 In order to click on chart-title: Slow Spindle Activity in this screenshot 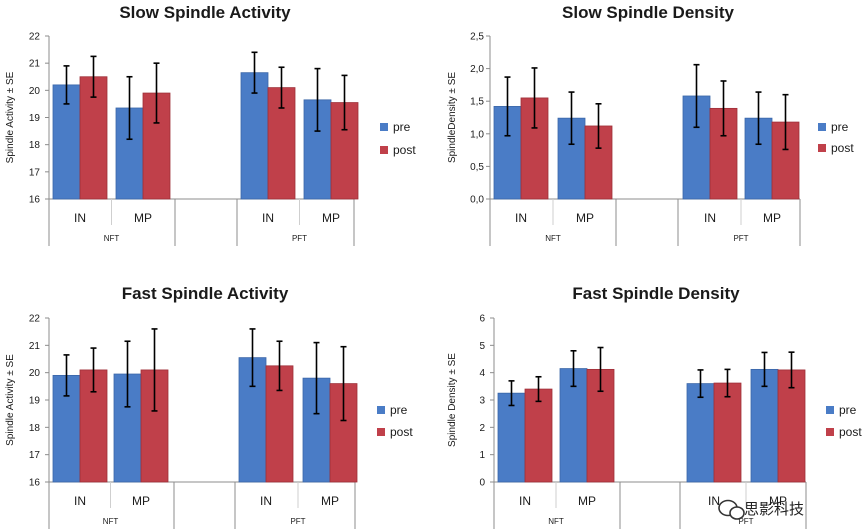, I will do `click(205, 12)`.